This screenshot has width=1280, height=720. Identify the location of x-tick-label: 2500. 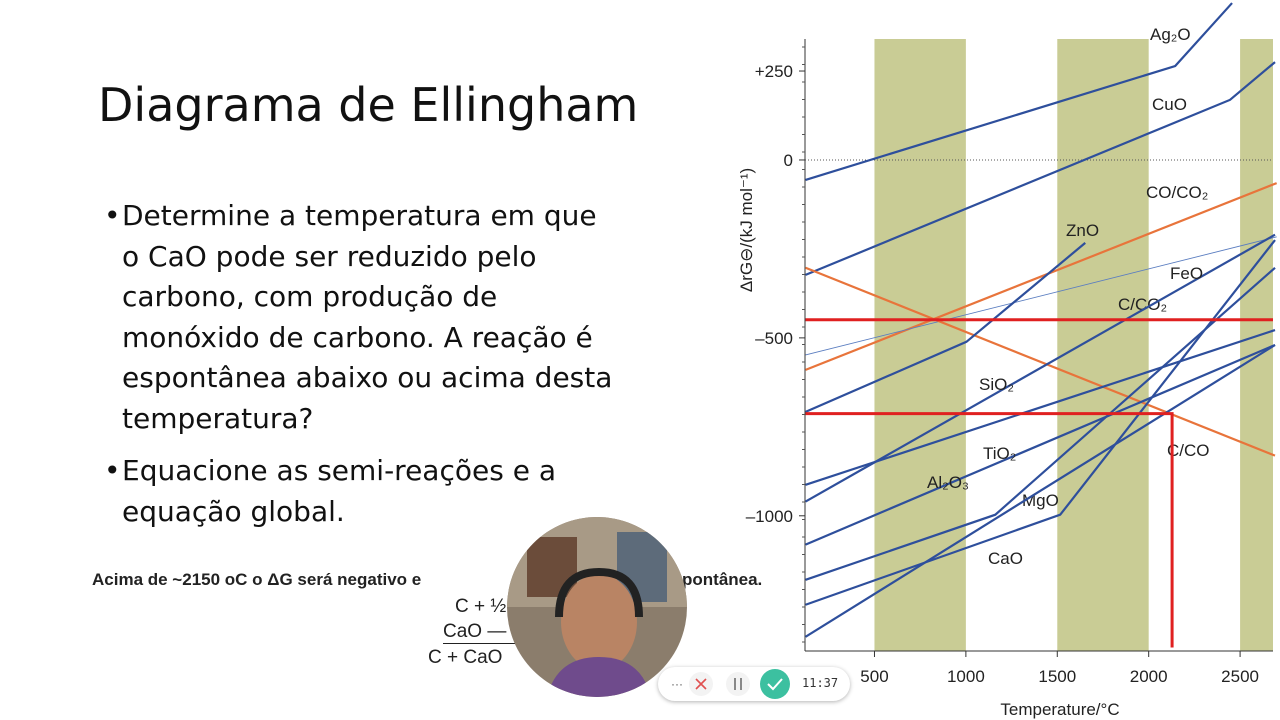
(1240, 676).